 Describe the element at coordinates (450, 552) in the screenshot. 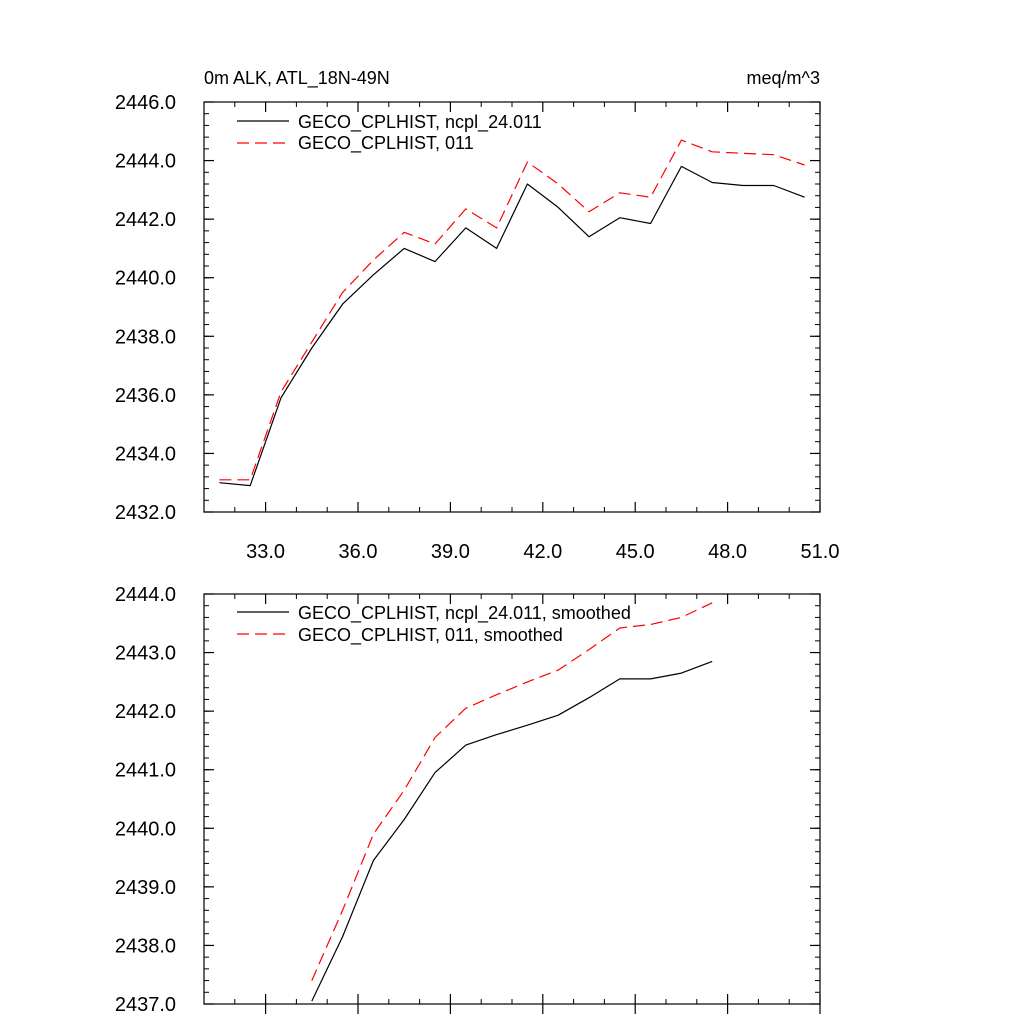

I see `x-tick-label: 39.0` at that location.